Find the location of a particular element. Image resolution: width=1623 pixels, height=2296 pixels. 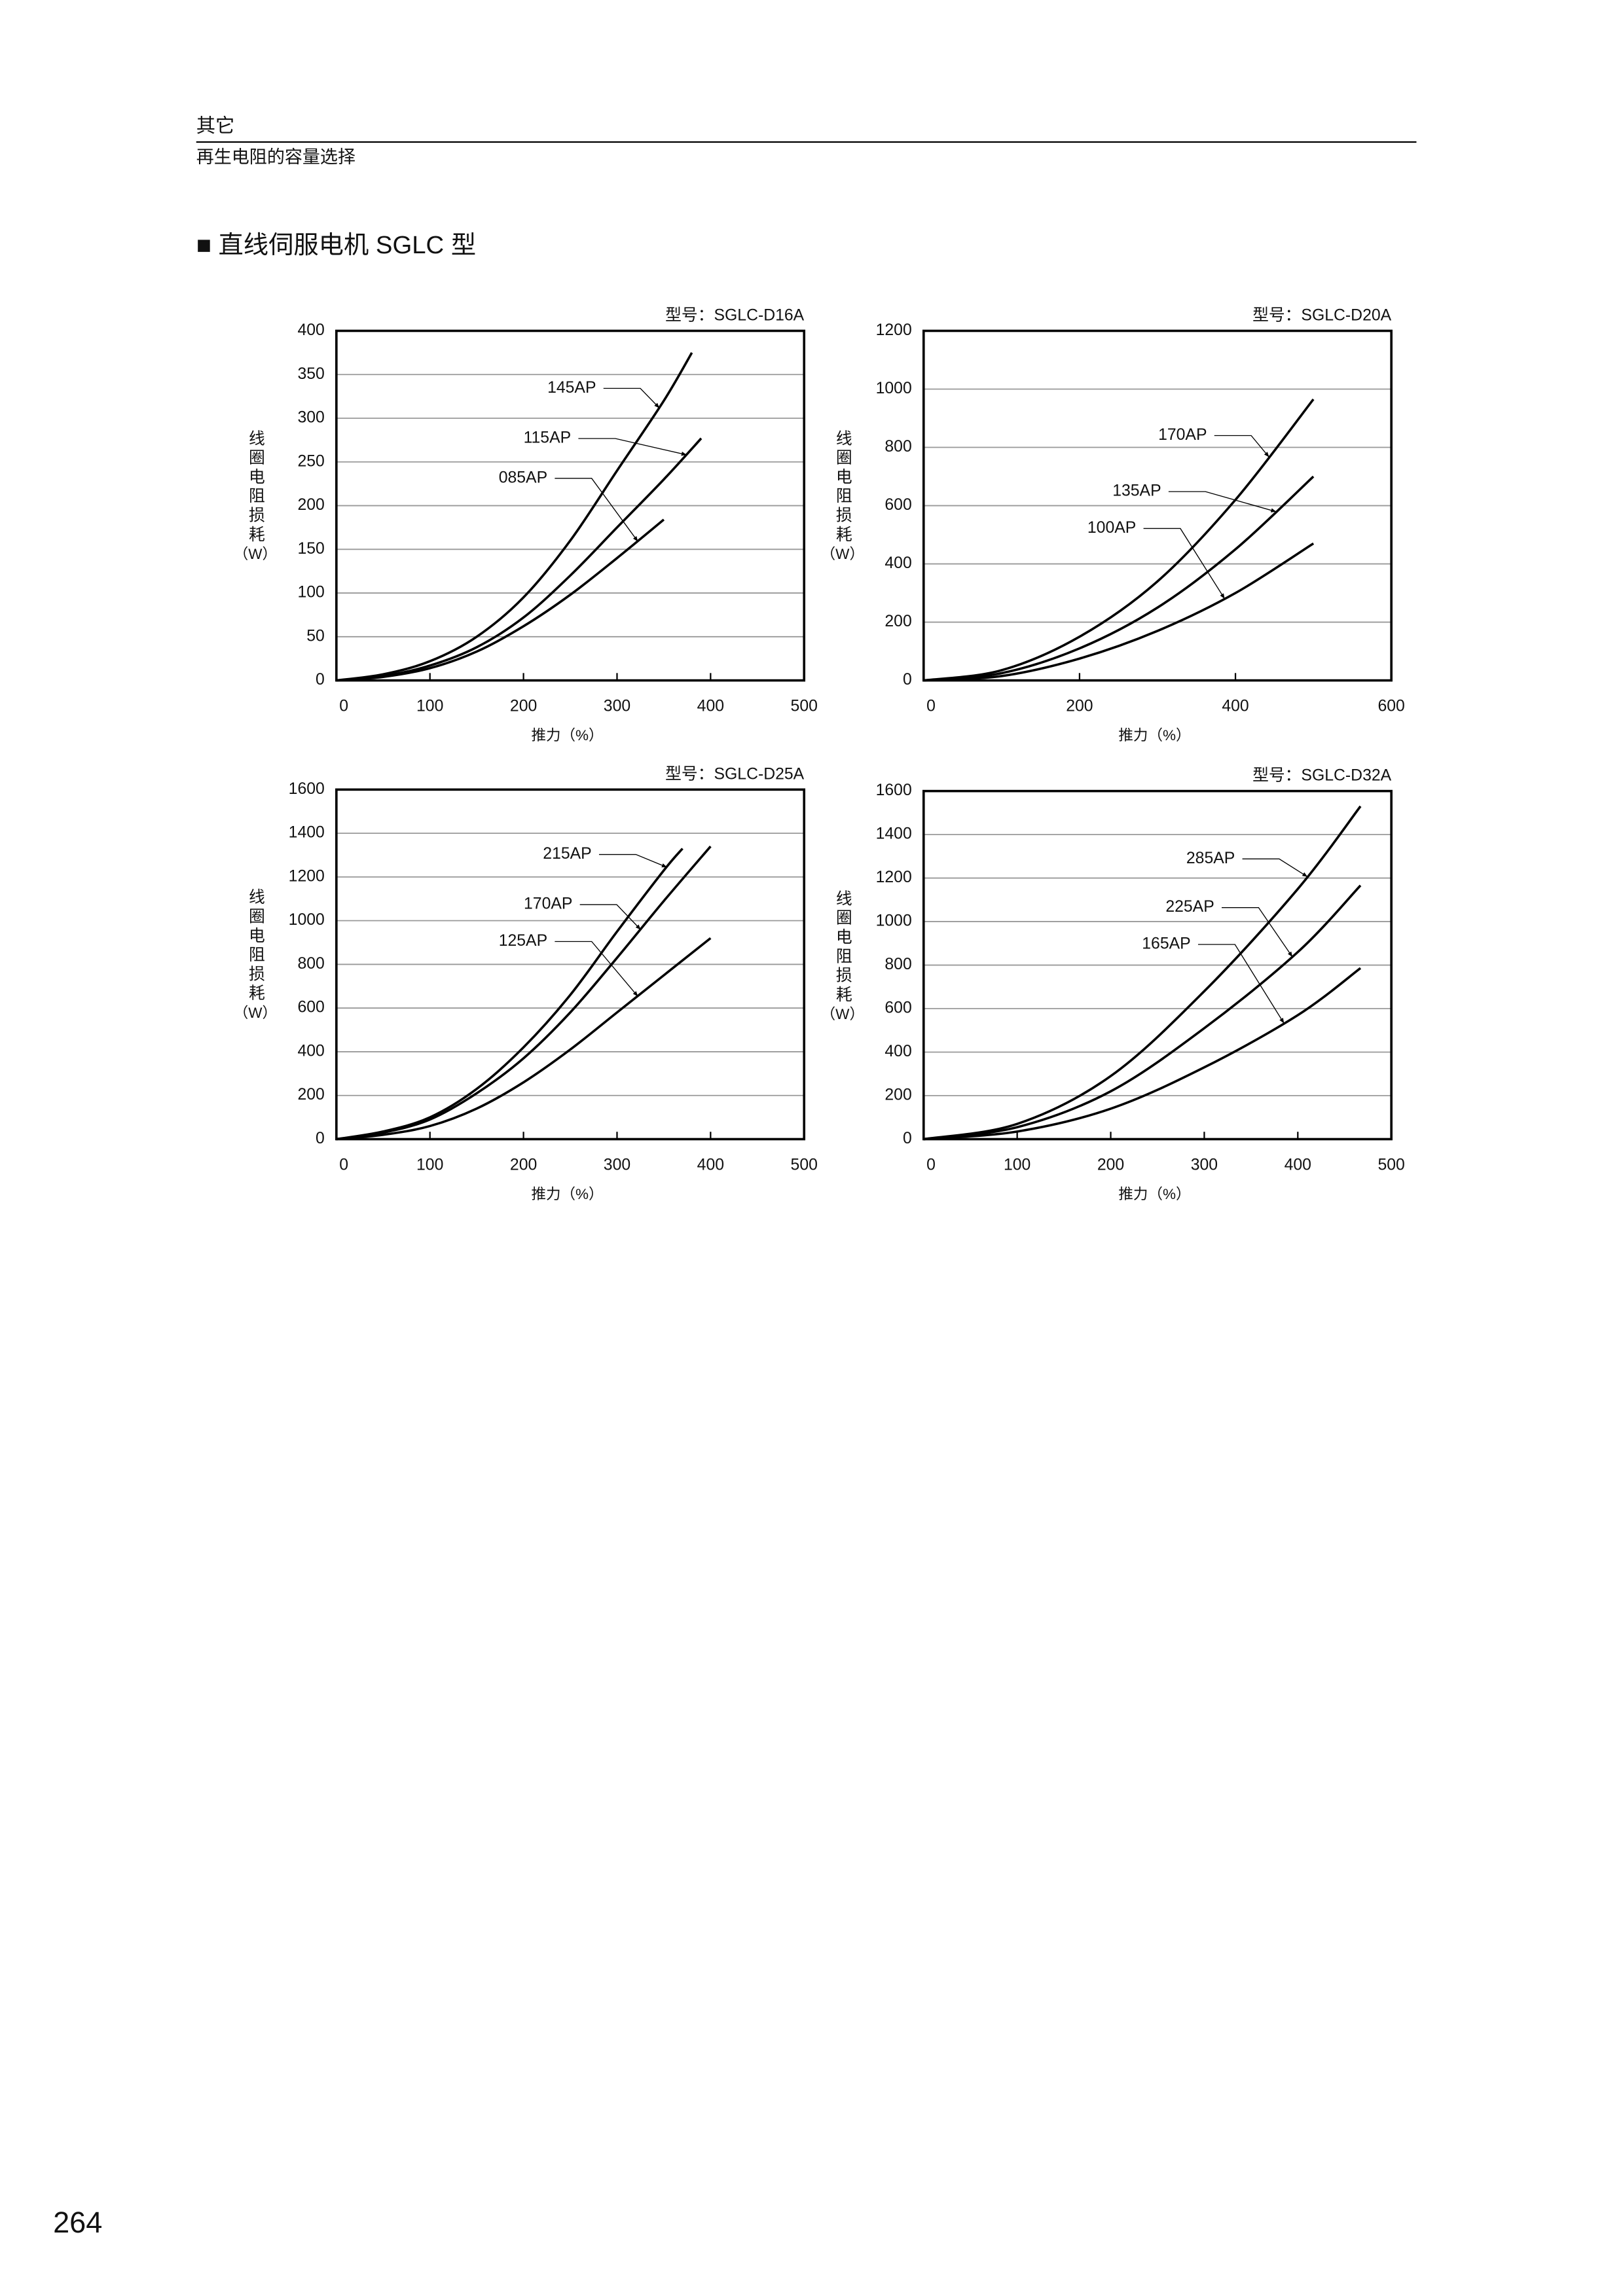

series-label: 215AP is located at coordinates (567, 854).